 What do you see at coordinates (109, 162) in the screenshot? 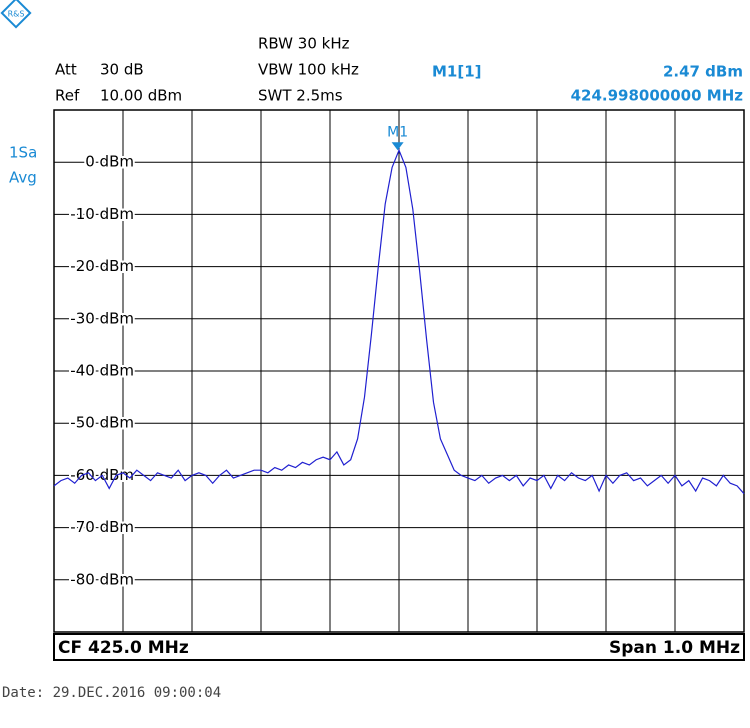
I see `y-tick-label: 0 dBm` at bounding box center [109, 162].